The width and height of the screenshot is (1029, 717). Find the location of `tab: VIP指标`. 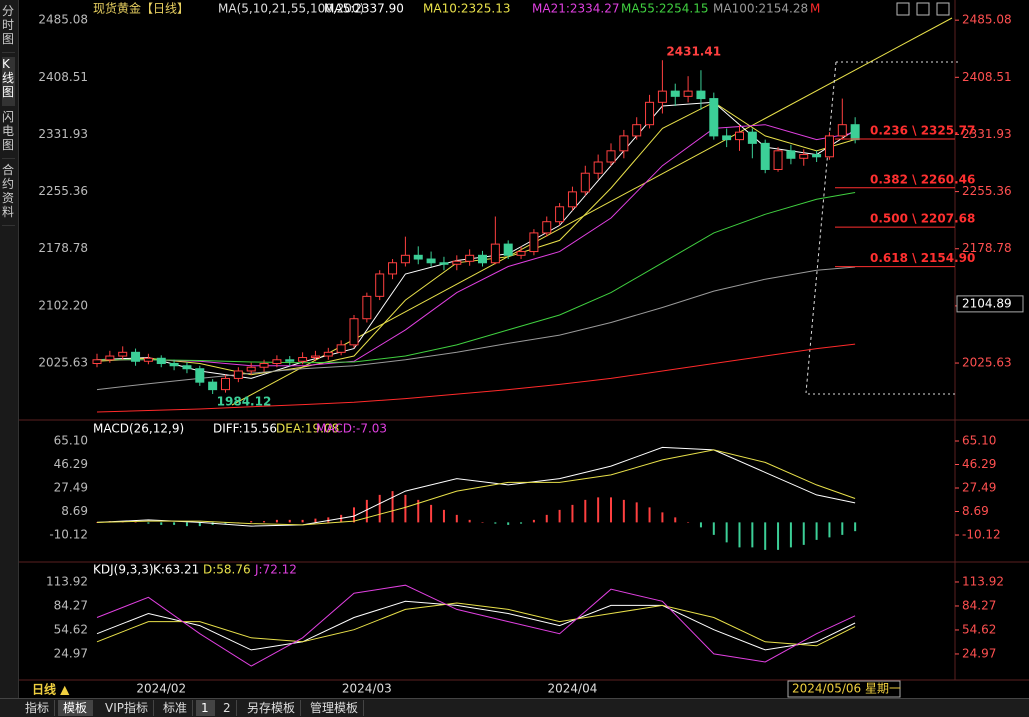

tab: VIP指标 is located at coordinates (127, 708).